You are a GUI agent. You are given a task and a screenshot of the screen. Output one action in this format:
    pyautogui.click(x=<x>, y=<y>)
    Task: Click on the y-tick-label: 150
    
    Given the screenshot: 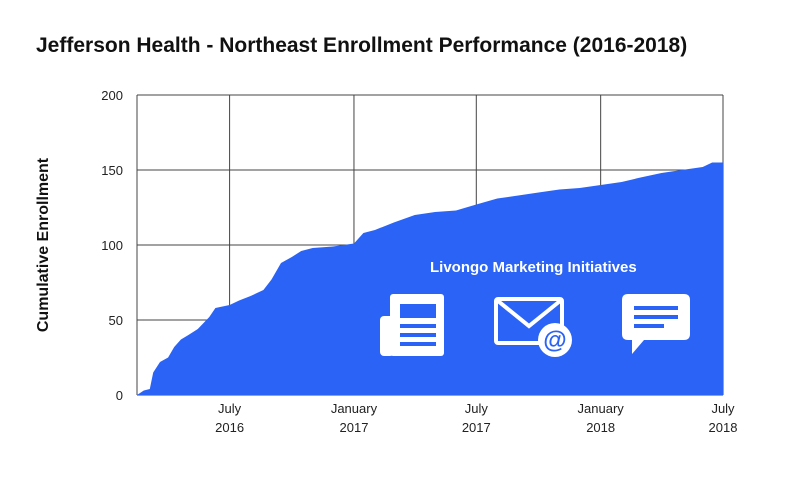 What is the action you would take?
    pyautogui.click(x=112, y=170)
    